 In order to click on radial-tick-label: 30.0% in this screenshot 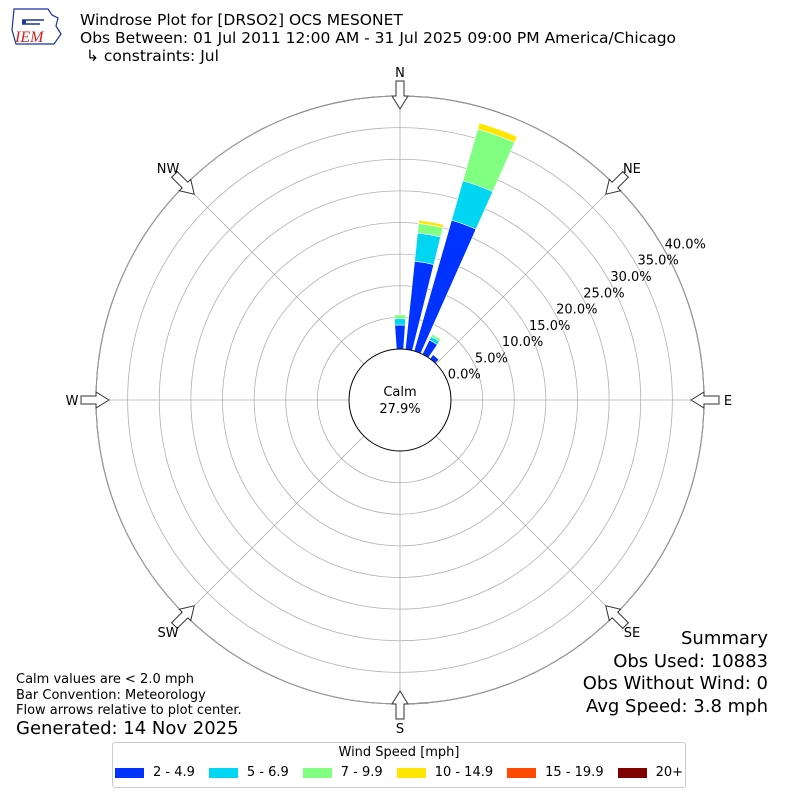, I will do `click(630, 277)`.